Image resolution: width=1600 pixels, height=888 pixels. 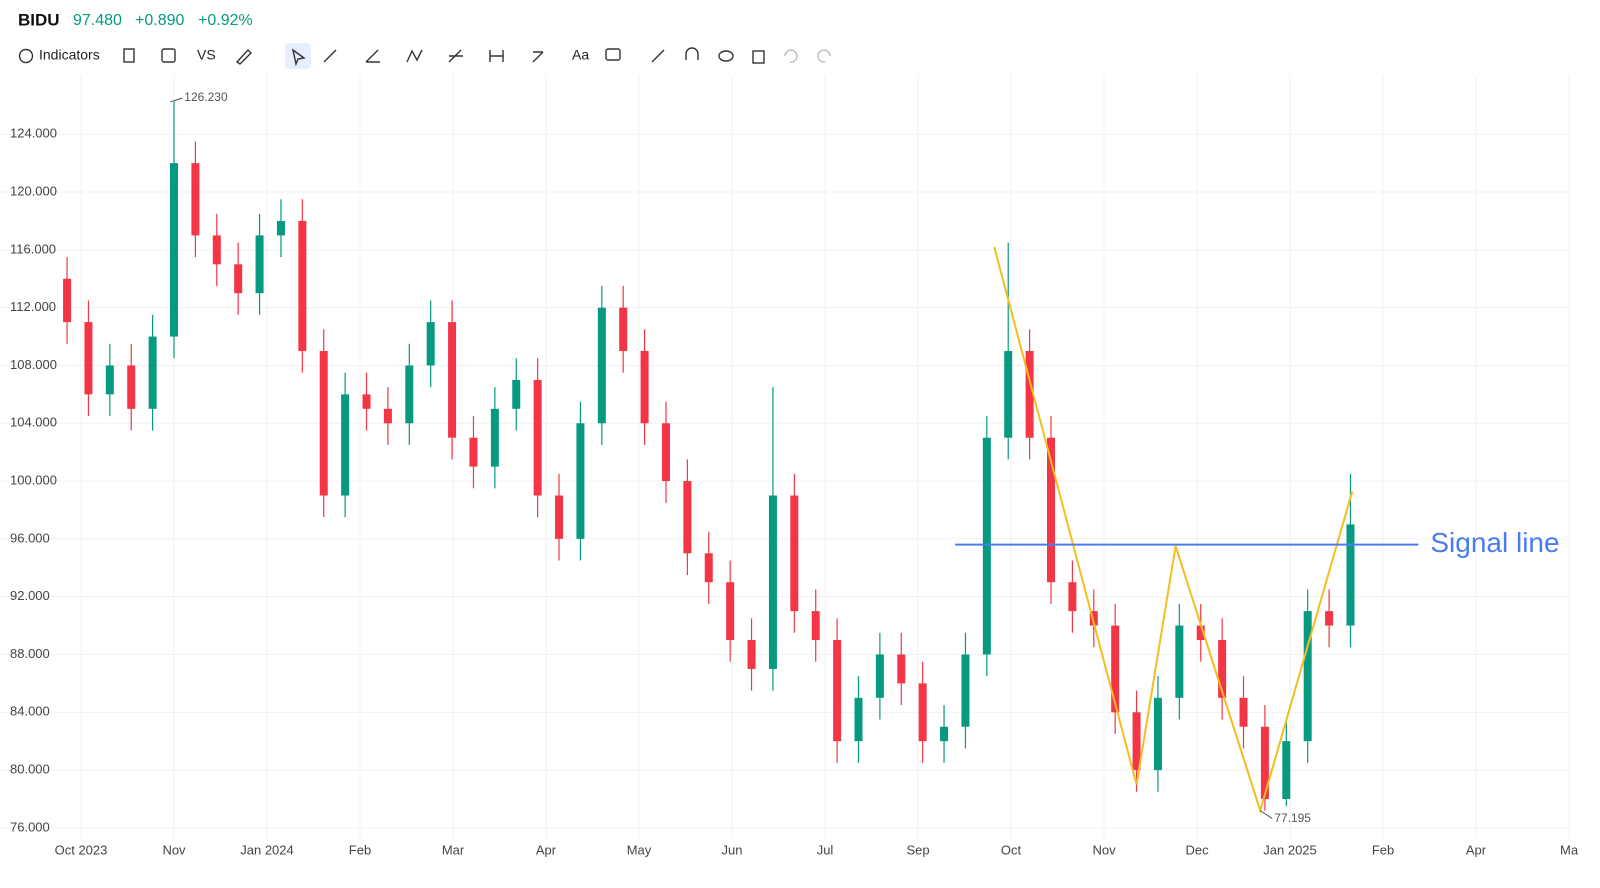 What do you see at coordinates (546, 849) in the screenshot?
I see `x-tick-label: Apr` at bounding box center [546, 849].